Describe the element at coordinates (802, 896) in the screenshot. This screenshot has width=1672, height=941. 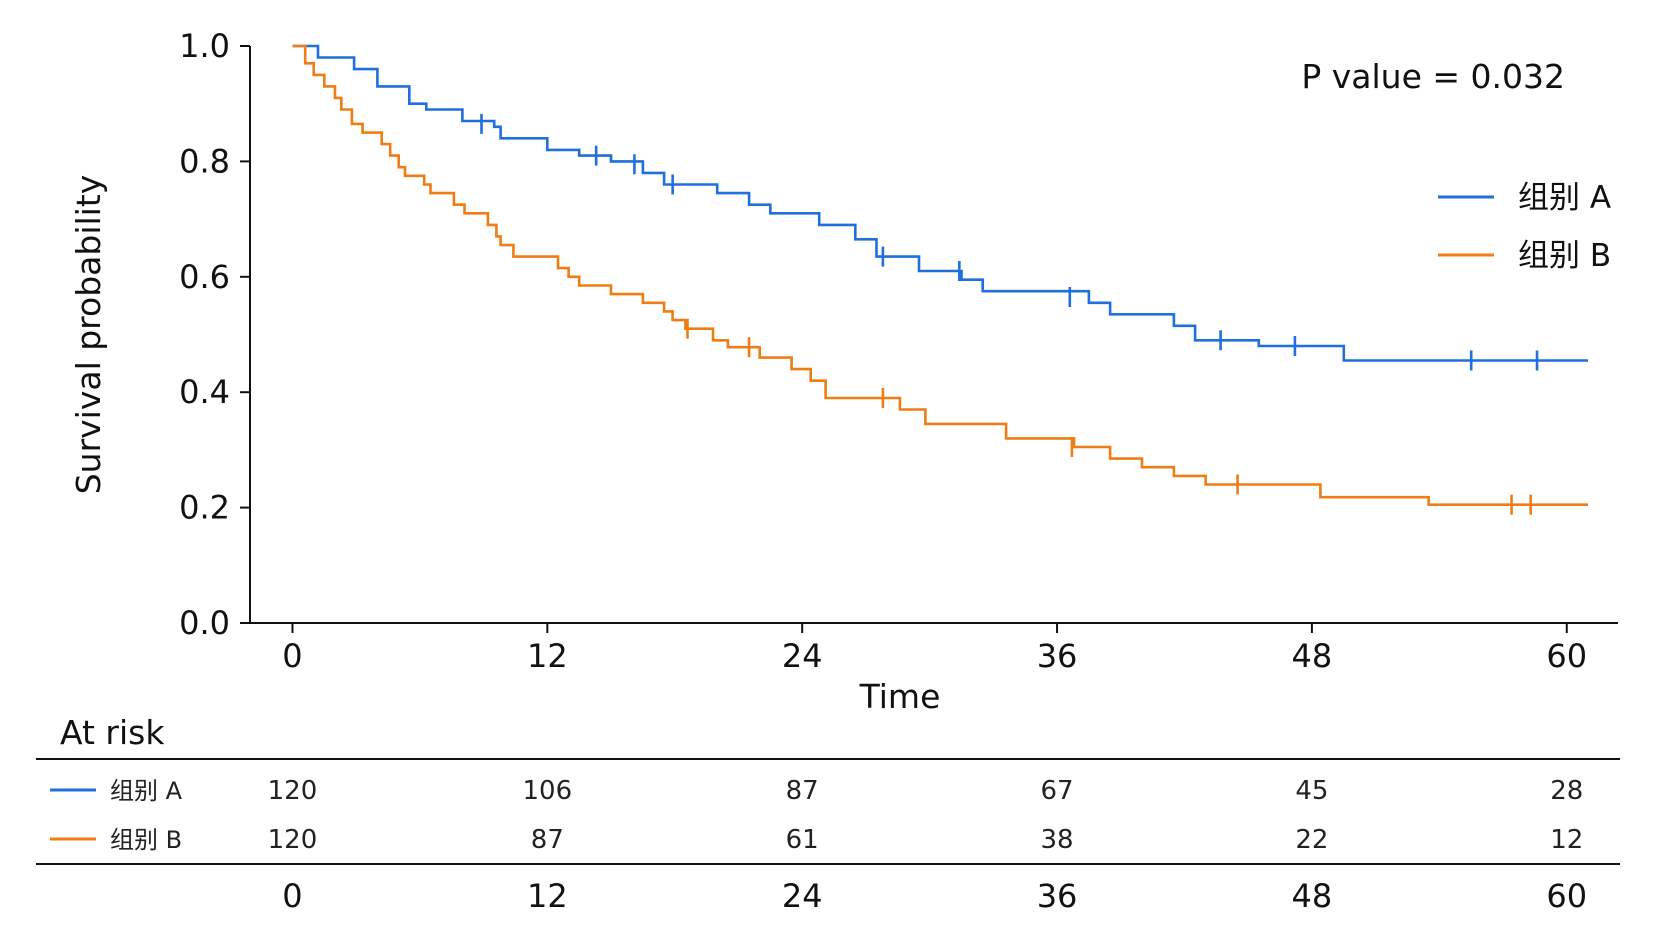
I see `risk-table-time-label: 24` at that location.